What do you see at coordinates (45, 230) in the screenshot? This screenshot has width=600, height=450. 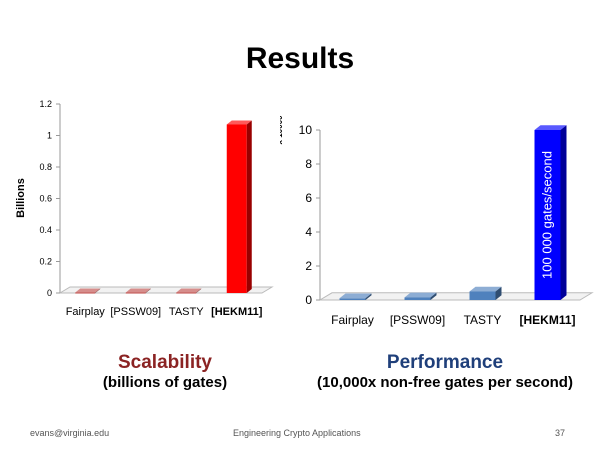 I see `y-tick-label: 0.4` at bounding box center [45, 230].